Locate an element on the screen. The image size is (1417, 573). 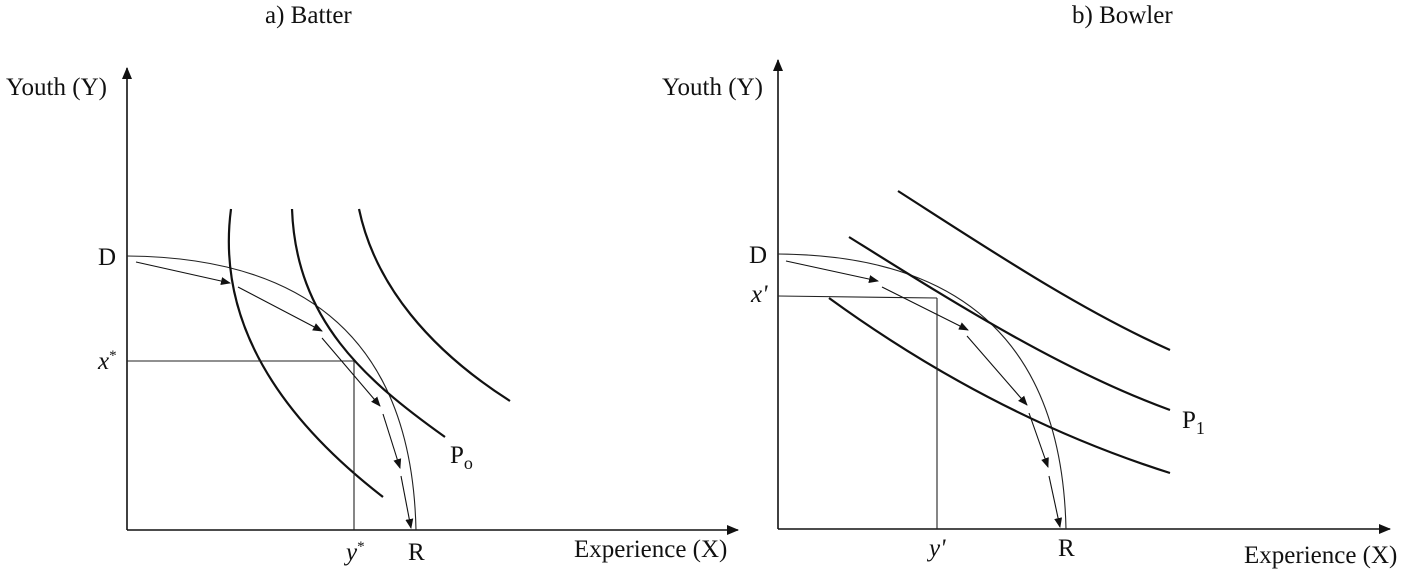
curve-label-po: Po is located at coordinates (461, 457).